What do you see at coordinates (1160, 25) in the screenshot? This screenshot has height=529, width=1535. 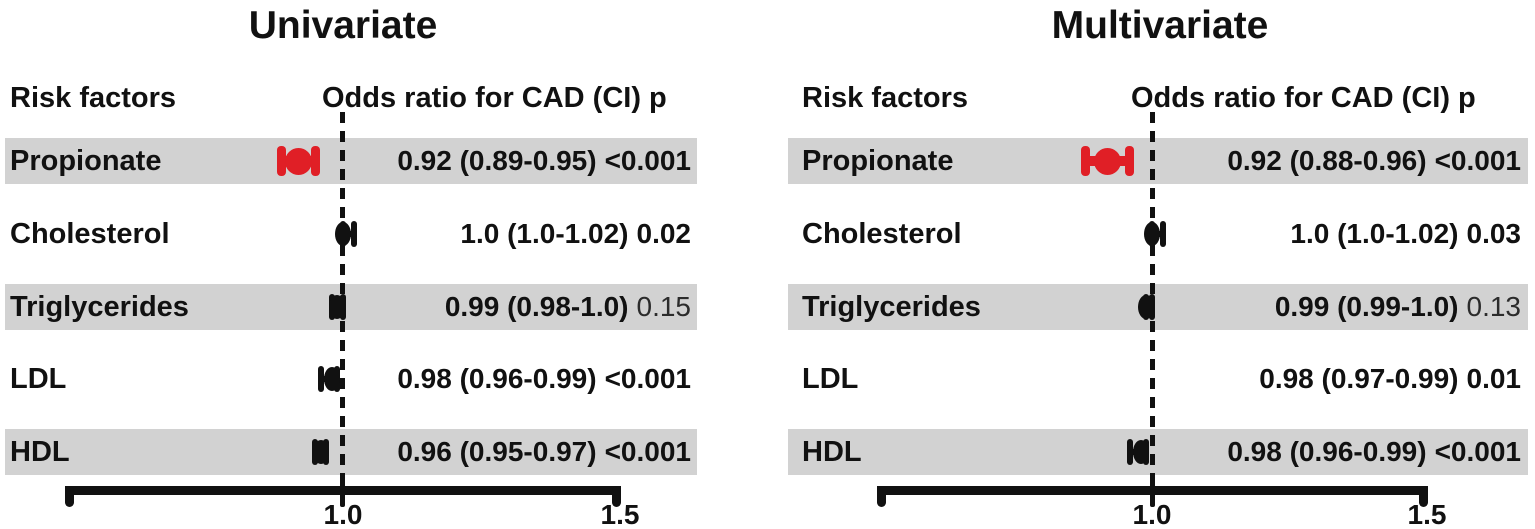 I see `panel-title-multivariate: Multivariate` at bounding box center [1160, 25].